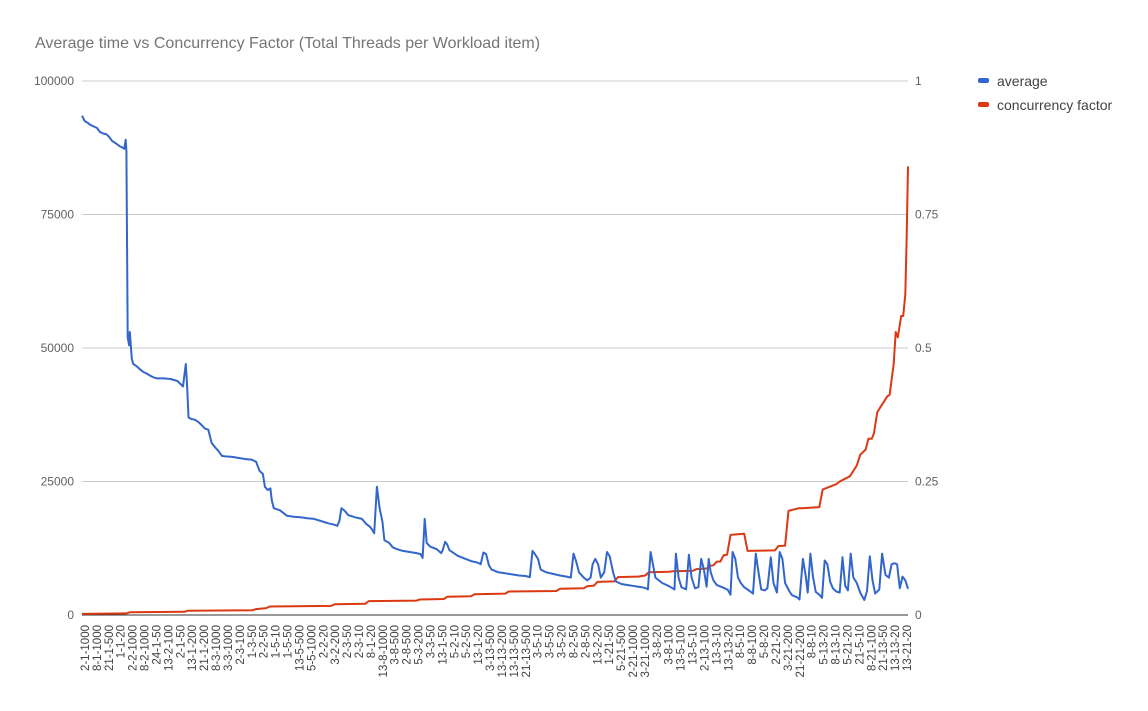 The image size is (1148, 711). What do you see at coordinates (431, 641) in the screenshot?
I see `x-tick-label: 3-3-50` at bounding box center [431, 641].